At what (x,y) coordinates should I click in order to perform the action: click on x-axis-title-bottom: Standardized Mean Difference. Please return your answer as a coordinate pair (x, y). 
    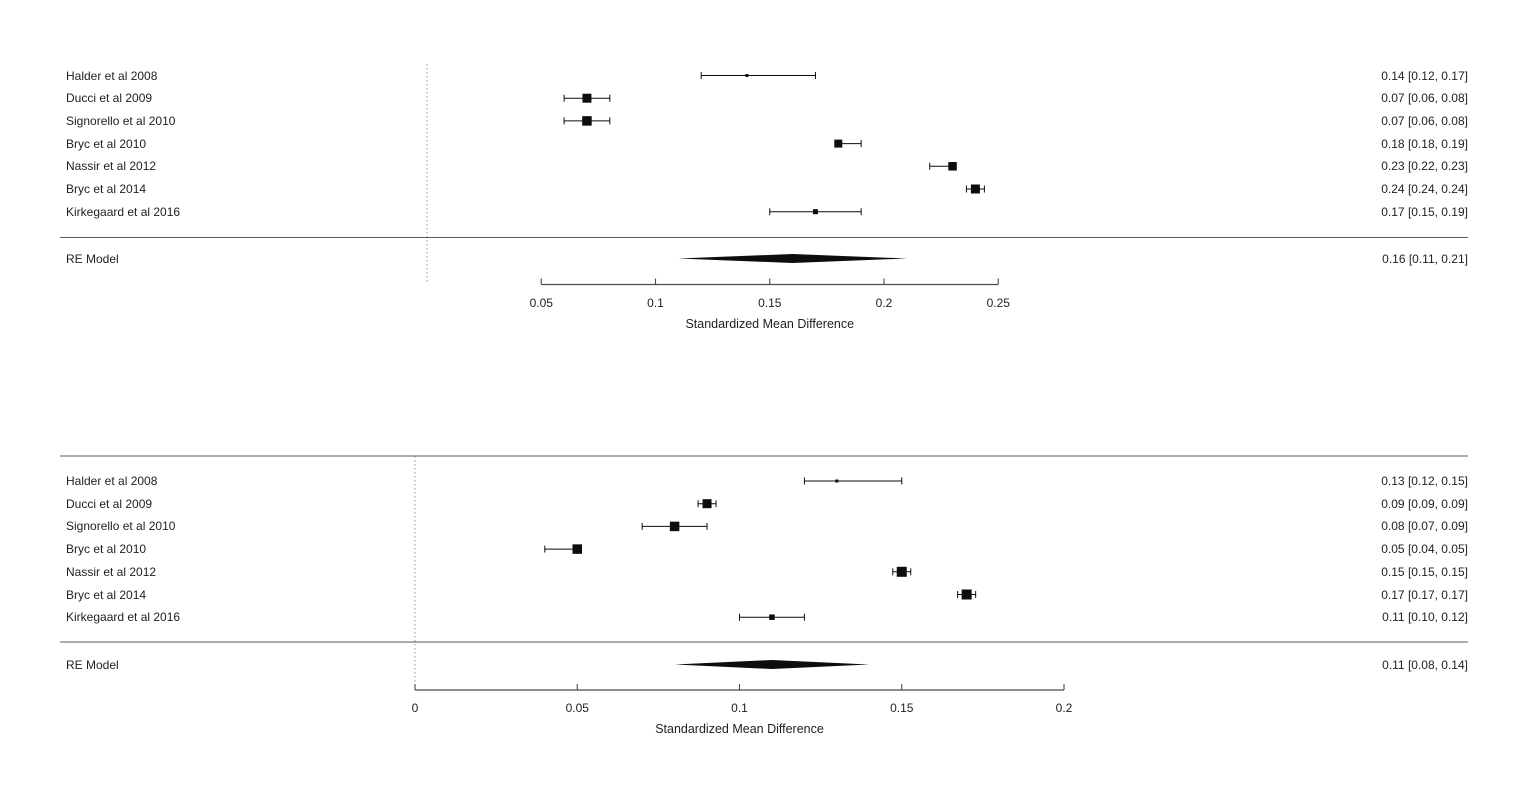
    Looking at the image, I should click on (739, 728).